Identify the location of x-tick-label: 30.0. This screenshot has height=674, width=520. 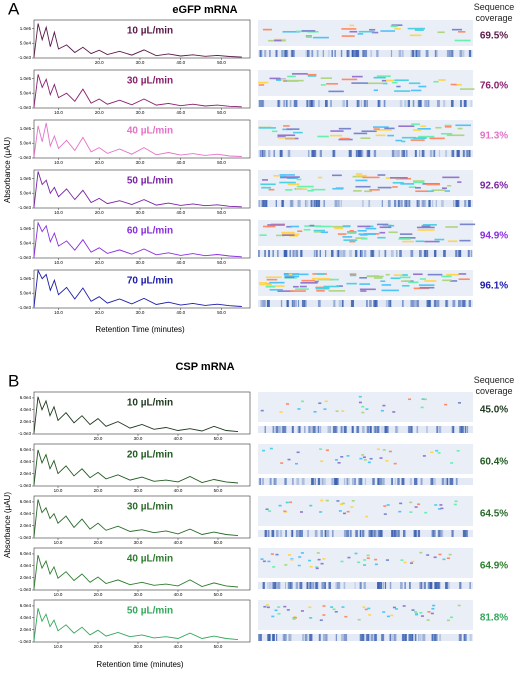
(140, 312).